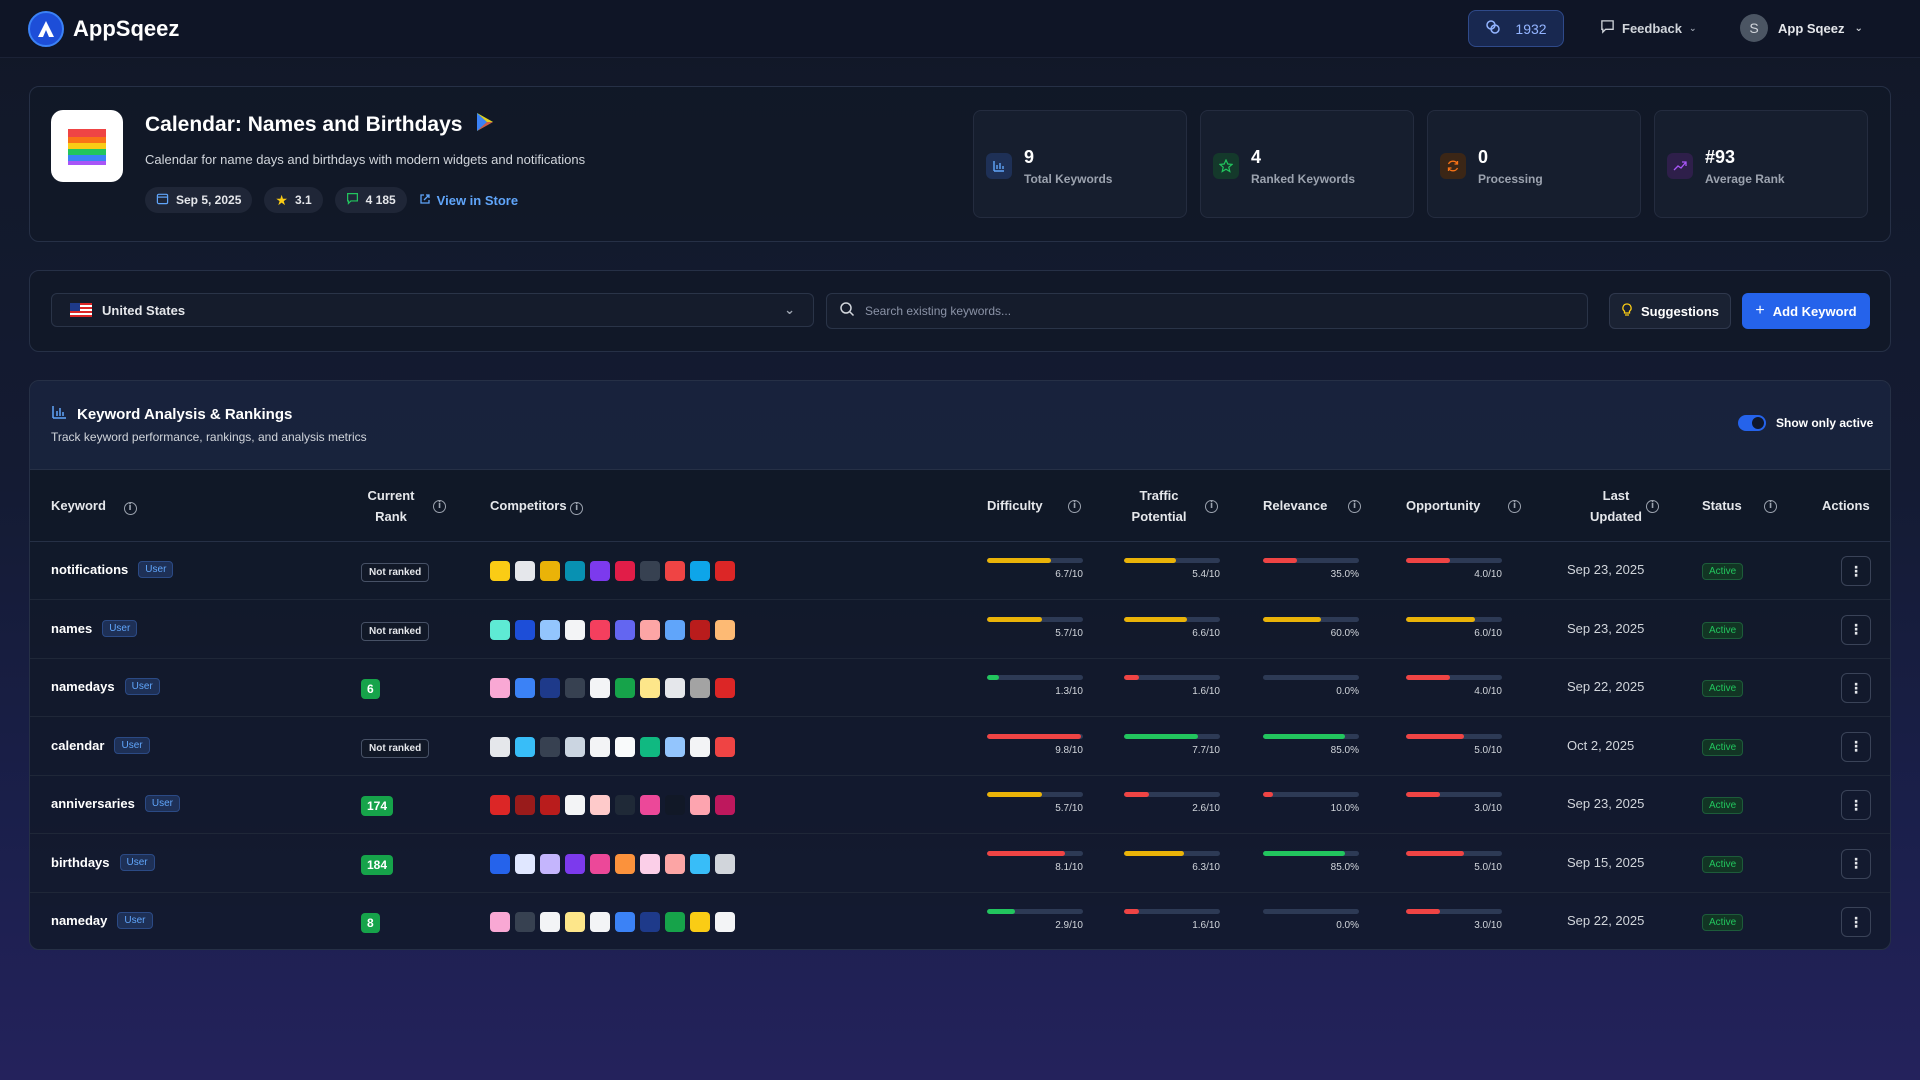 Image resolution: width=1920 pixels, height=1080 pixels. Describe the element at coordinates (1215, 311) in the screenshot. I see `search-input` at that location.